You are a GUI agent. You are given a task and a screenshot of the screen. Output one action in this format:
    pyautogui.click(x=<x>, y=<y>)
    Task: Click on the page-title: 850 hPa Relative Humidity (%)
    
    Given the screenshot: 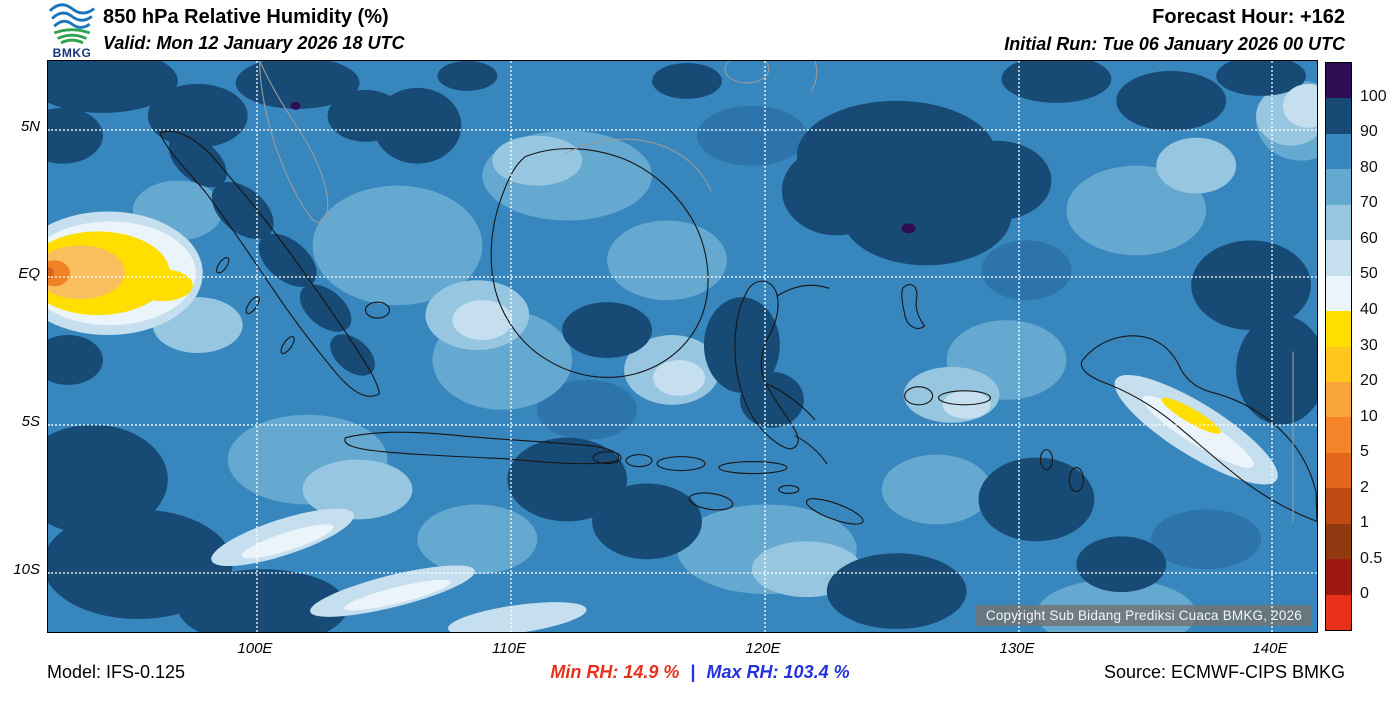 What is the action you would take?
    pyautogui.click(x=246, y=17)
    